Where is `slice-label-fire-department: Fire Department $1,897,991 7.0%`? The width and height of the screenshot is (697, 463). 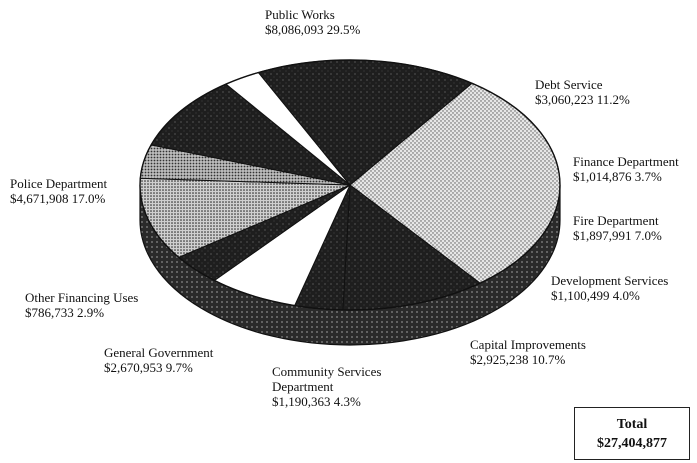
slice-label-fire-department: Fire Department $1,897,991 7.0% is located at coordinates (617, 228).